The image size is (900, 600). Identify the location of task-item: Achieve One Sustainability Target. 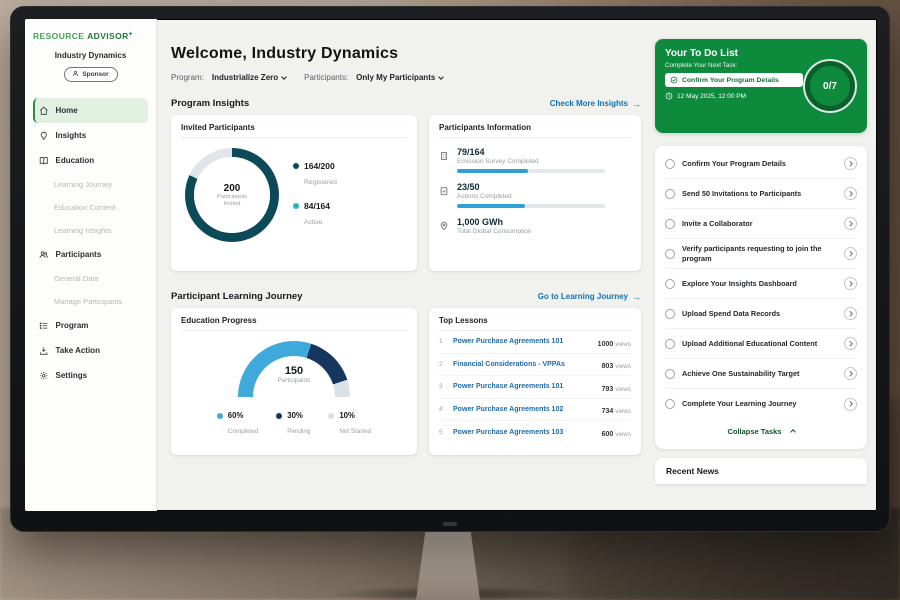
(761, 374).